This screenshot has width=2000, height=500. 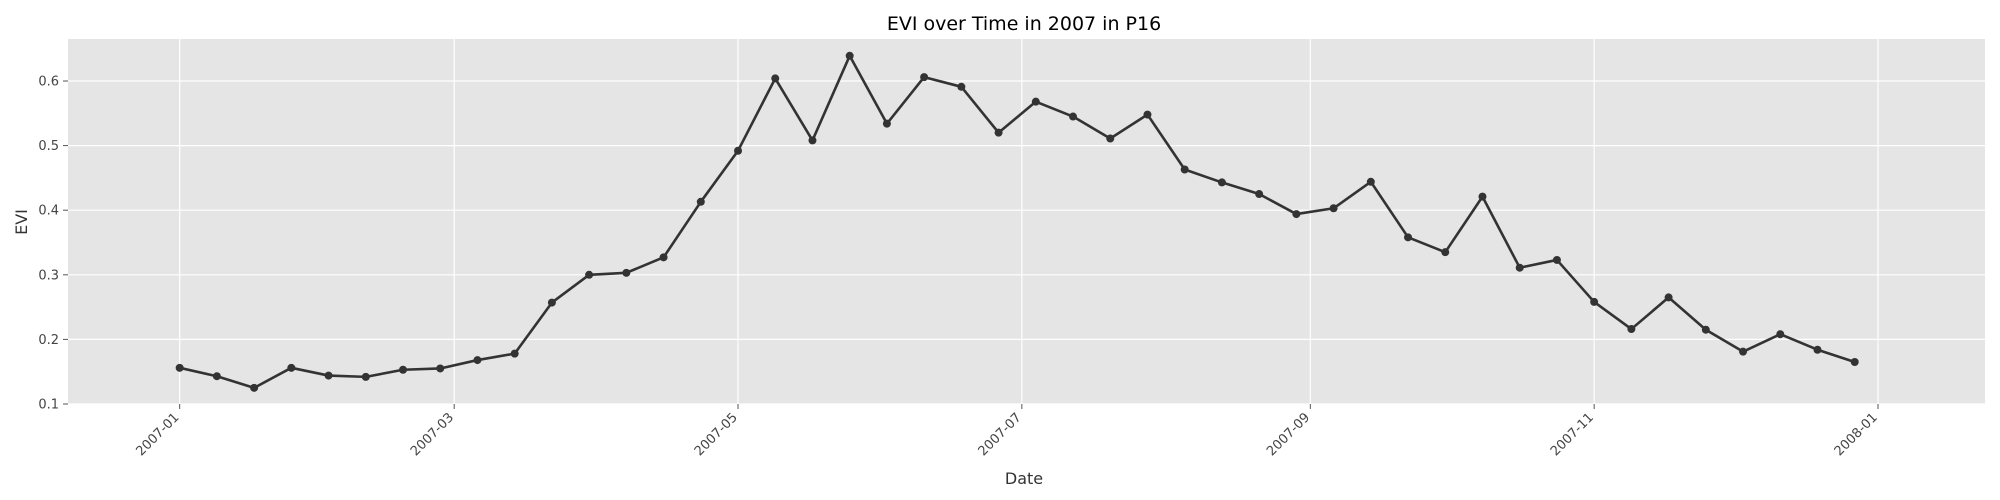 I want to click on x-tick-label: 2007-01, so click(x=157, y=434).